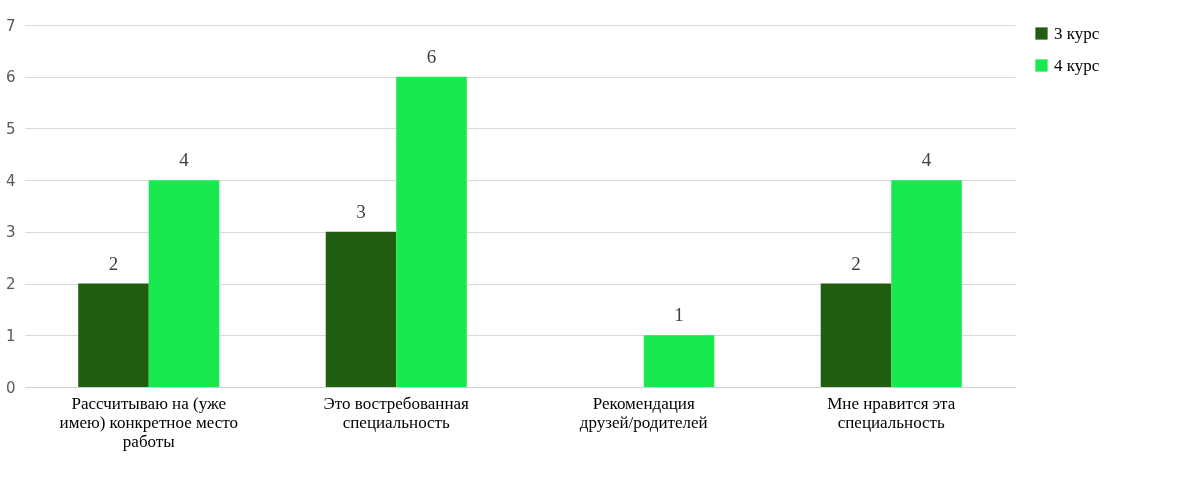 The height and width of the screenshot is (477, 1197). Describe the element at coordinates (1077, 33) in the screenshot. I see `legend-label: 3 курс` at that location.